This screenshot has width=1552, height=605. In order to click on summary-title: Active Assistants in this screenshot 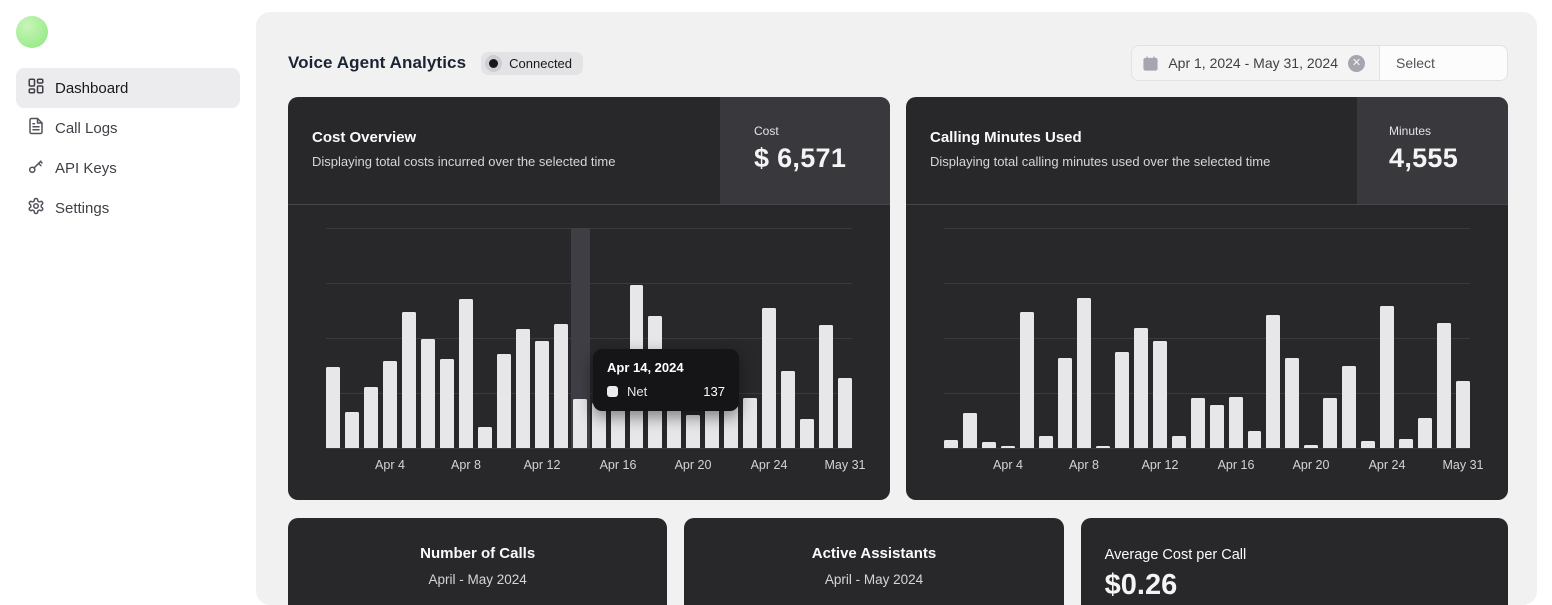, I will do `click(874, 553)`.